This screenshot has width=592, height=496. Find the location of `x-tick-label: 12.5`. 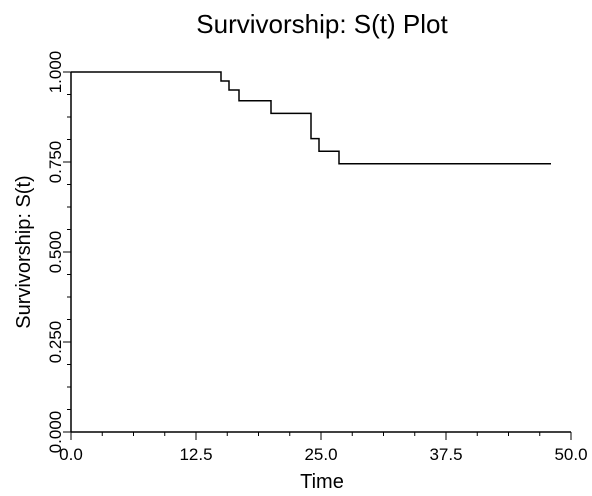

x-tick-label: 12.5 is located at coordinates (195, 454).